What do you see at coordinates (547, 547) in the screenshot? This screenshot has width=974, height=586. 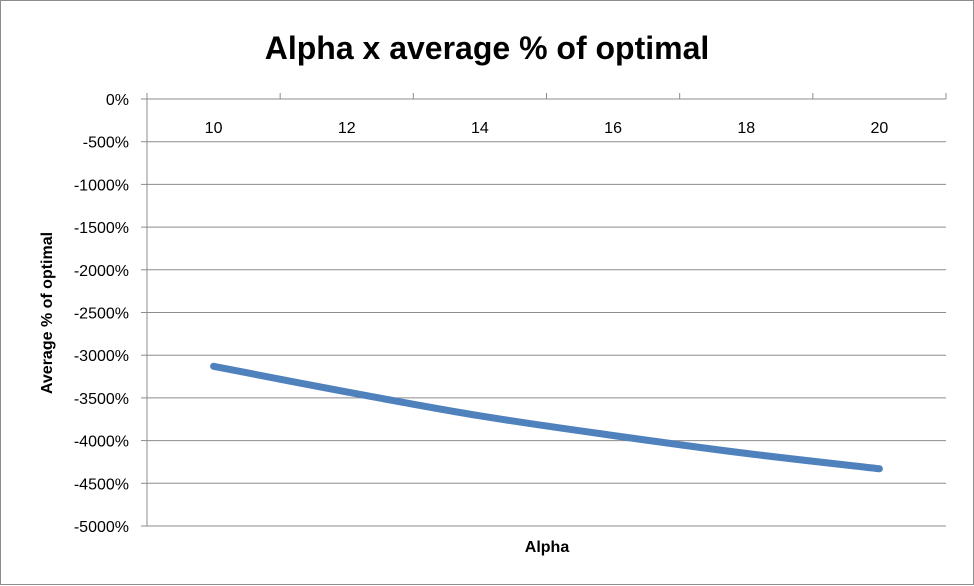 I see `x-axis-title: Alpha` at bounding box center [547, 547].